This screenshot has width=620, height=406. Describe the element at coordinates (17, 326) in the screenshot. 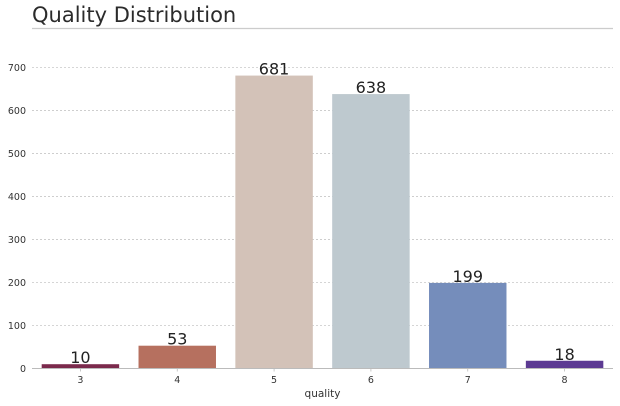

I see `y-tick-label: 100` at that location.